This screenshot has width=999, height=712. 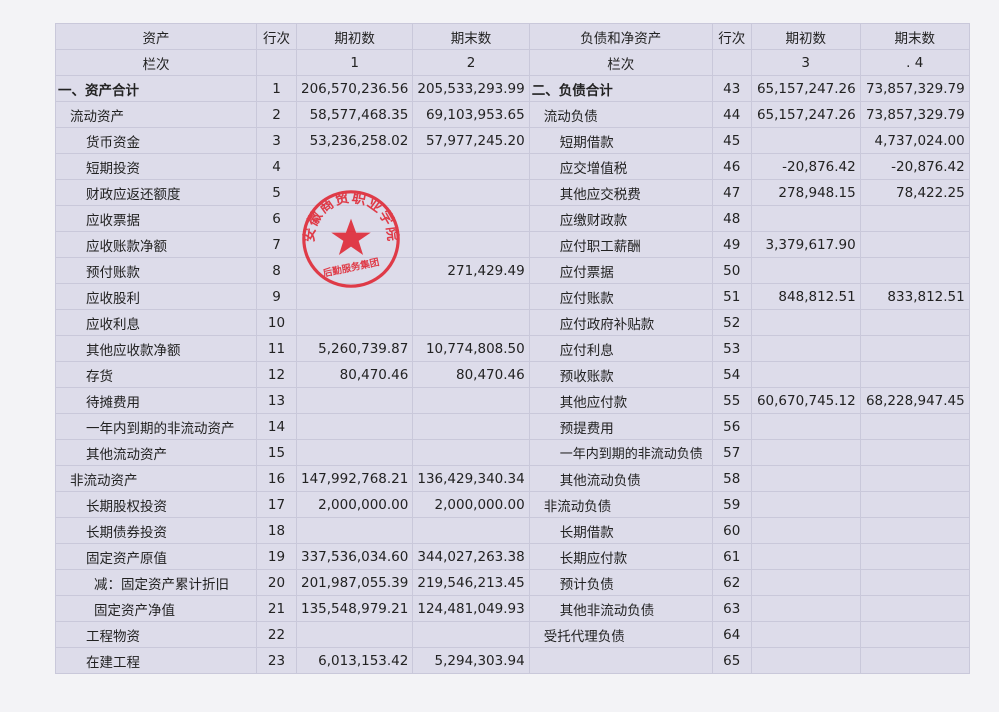 What do you see at coordinates (914, 62) in the screenshot?
I see `column-number: . 4` at bounding box center [914, 62].